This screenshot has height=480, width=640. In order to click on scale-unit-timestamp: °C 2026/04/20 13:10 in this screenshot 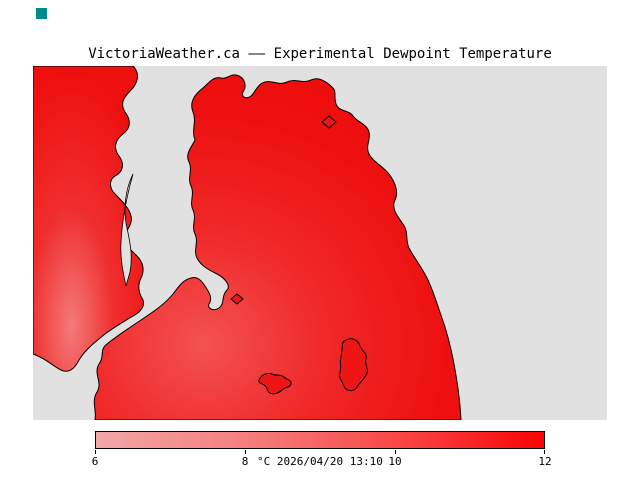, I will do `click(320, 461)`.